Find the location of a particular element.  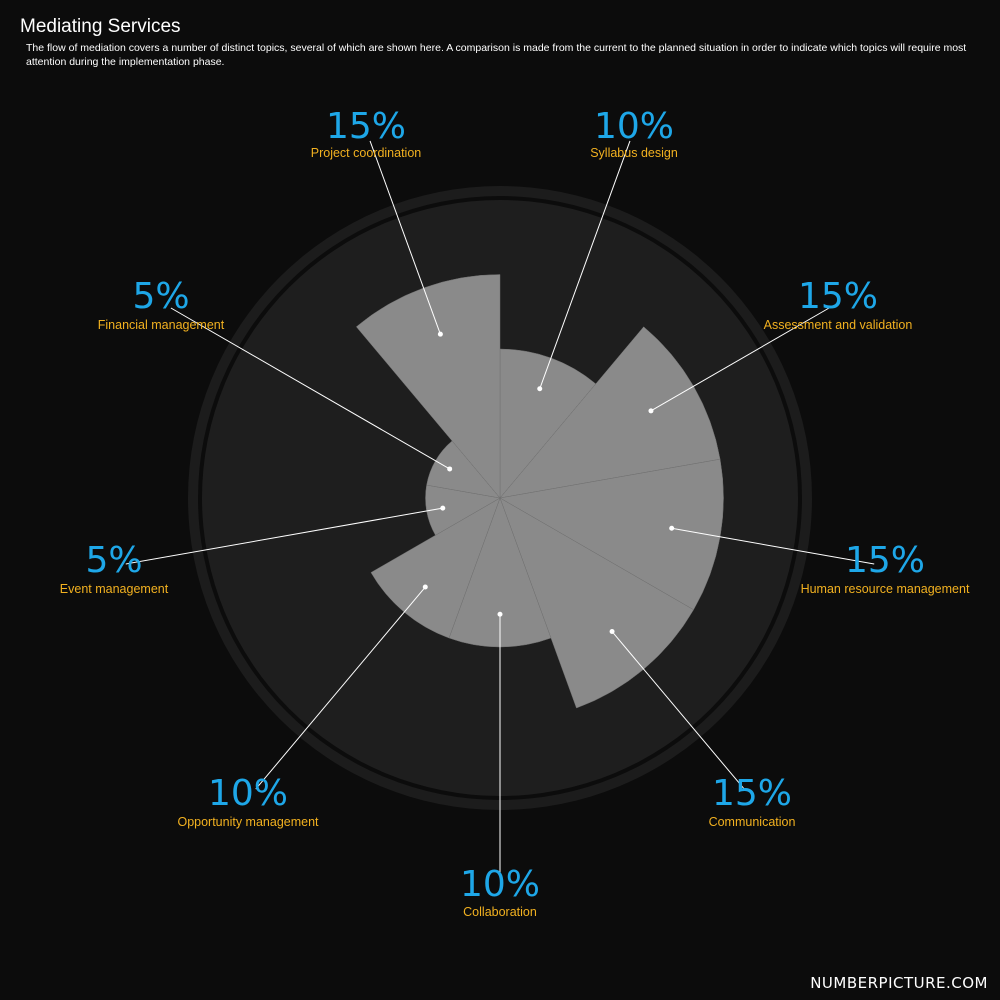

leader-line-communication is located at coordinates (678, 710).